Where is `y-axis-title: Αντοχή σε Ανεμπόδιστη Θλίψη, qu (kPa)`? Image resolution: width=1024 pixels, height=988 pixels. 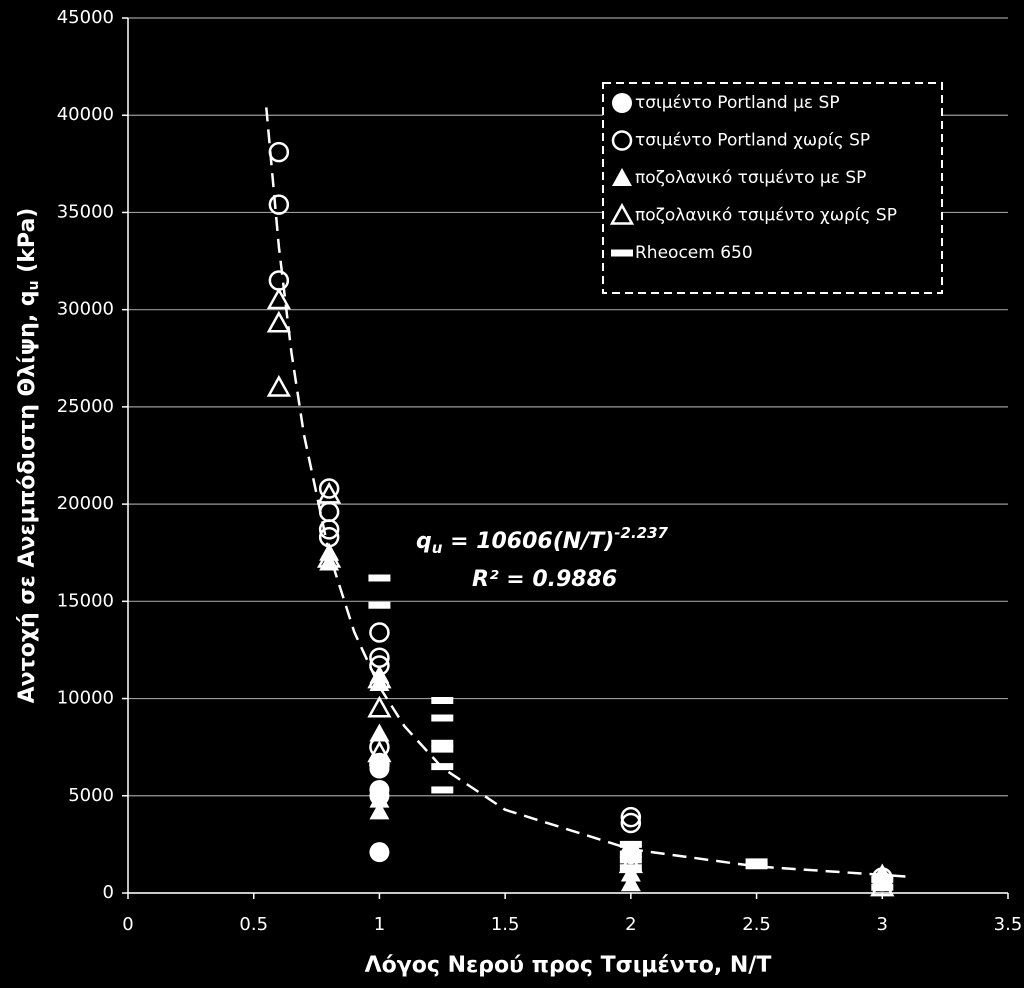
y-axis-title: Αντοχή σε Ανεμπόδιστη Θλίψη, qu (kPa) is located at coordinates (28, 456).